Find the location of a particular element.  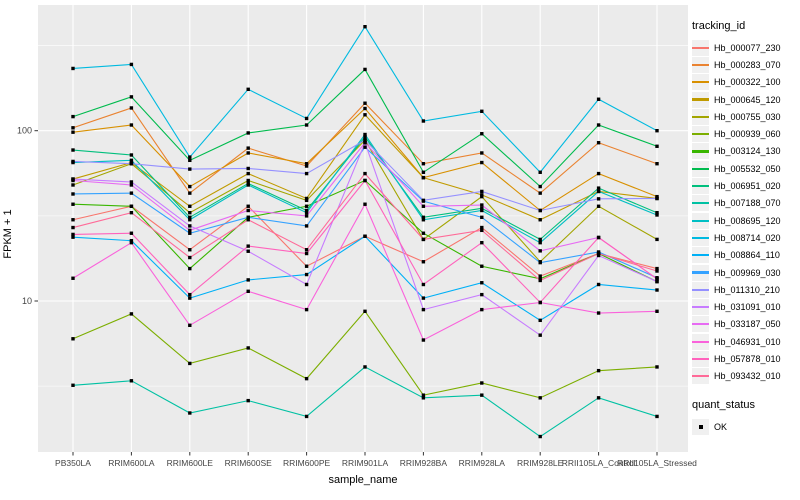

legend-item-label: Hb_005532_050 is located at coordinates (747, 168).